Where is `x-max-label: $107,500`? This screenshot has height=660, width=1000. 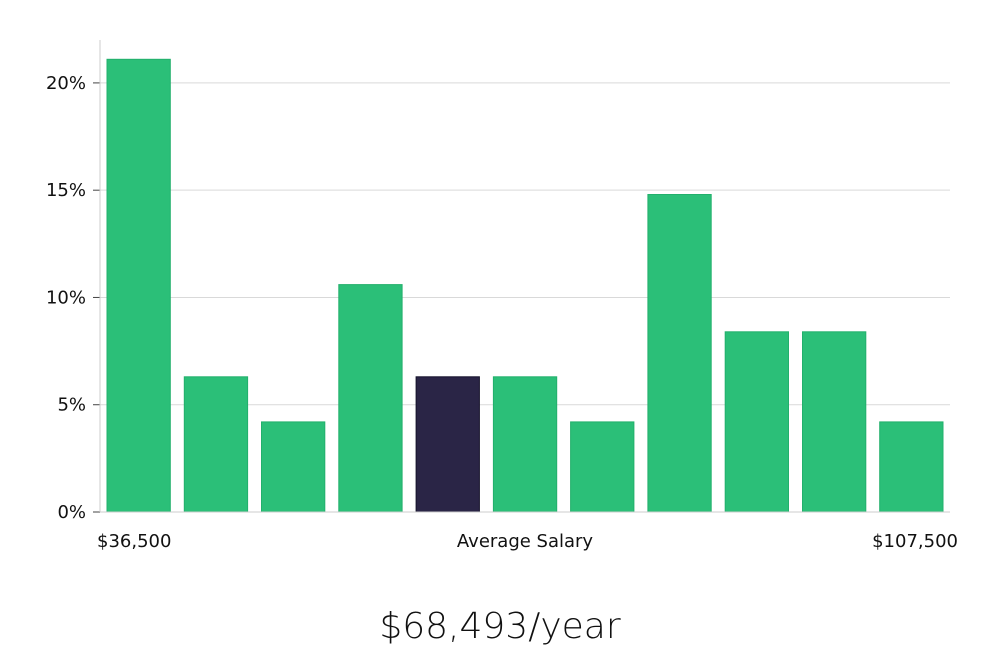 x-max-label: $107,500 is located at coordinates (915, 541).